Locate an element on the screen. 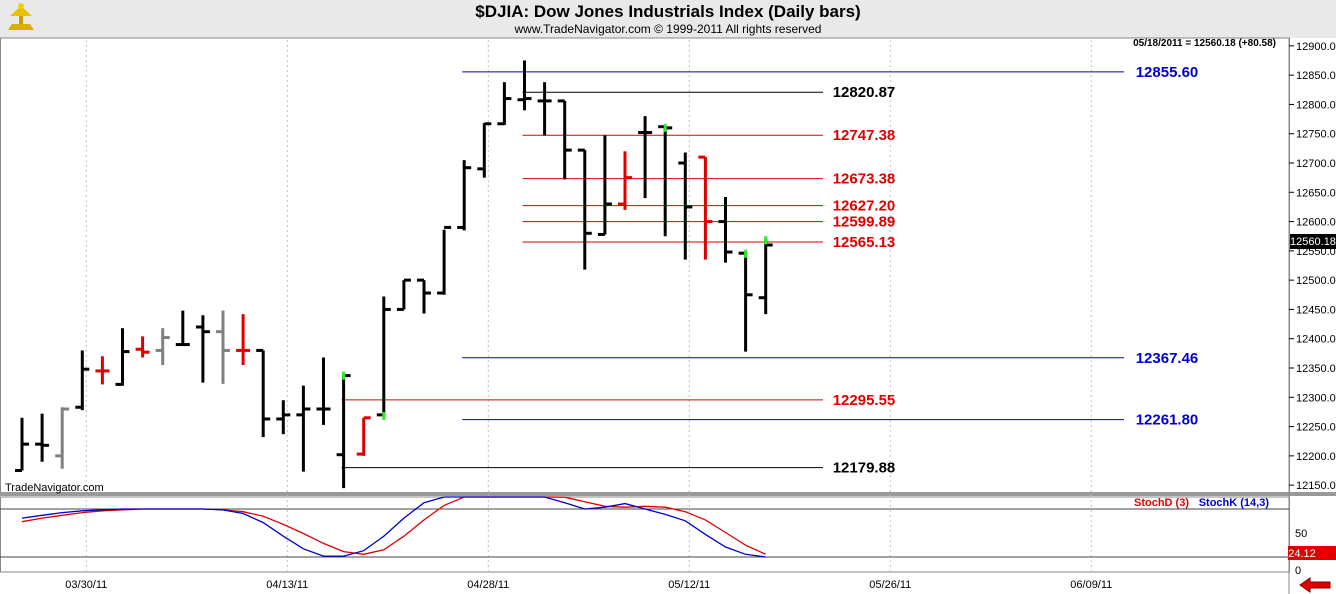  current-price-box is located at coordinates (1313, 241).